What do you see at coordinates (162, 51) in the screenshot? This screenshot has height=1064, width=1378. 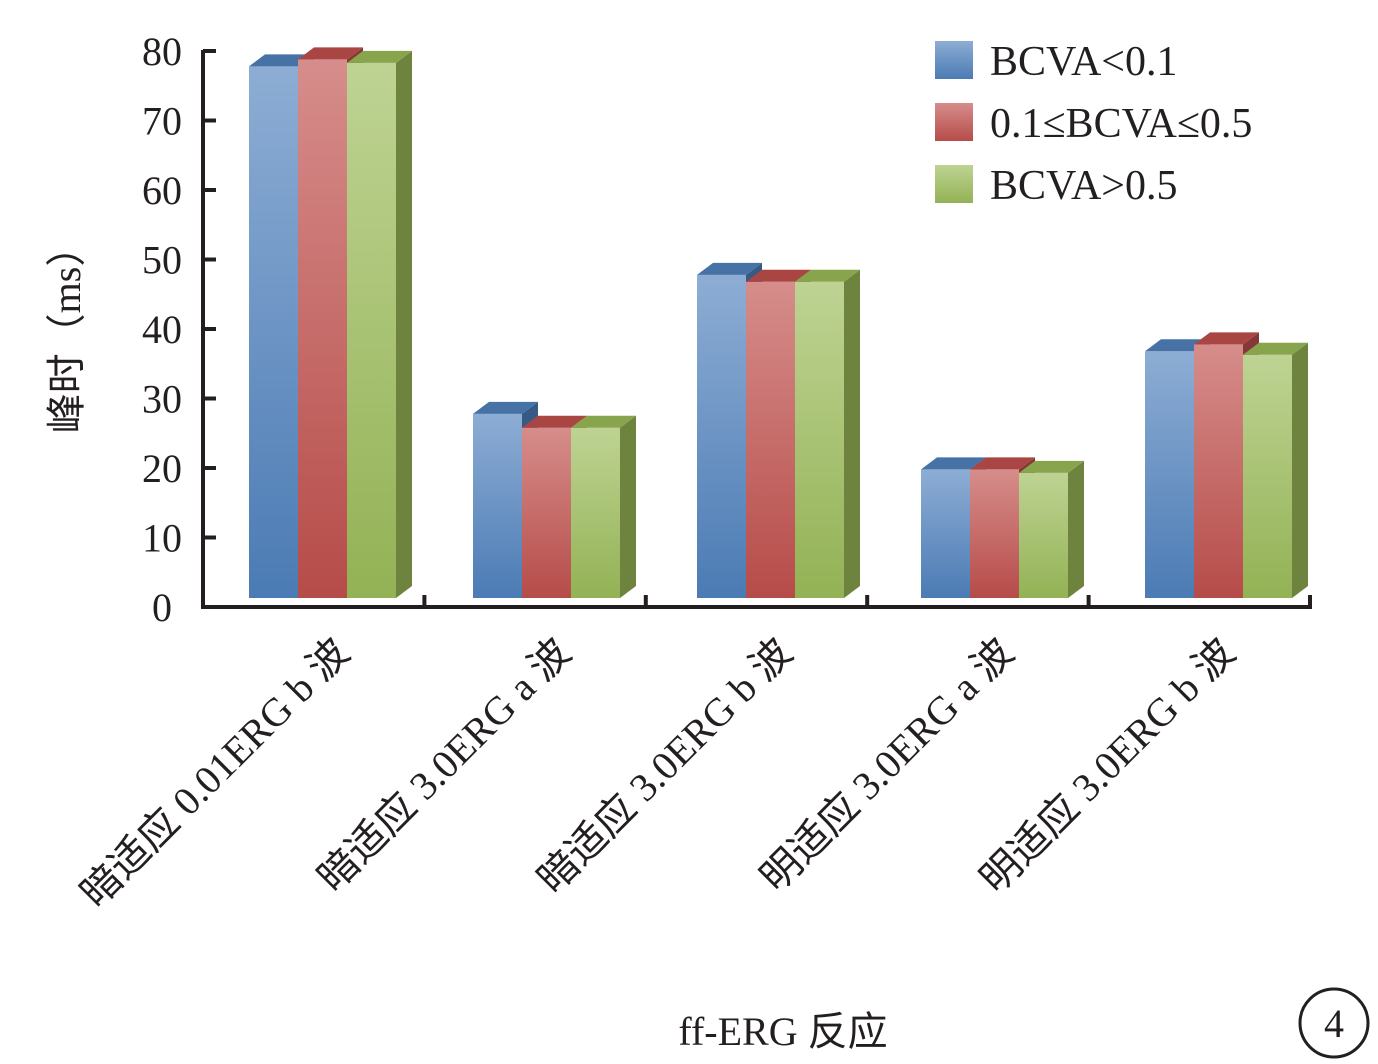 I see `y-tick-label: 80` at bounding box center [162, 51].